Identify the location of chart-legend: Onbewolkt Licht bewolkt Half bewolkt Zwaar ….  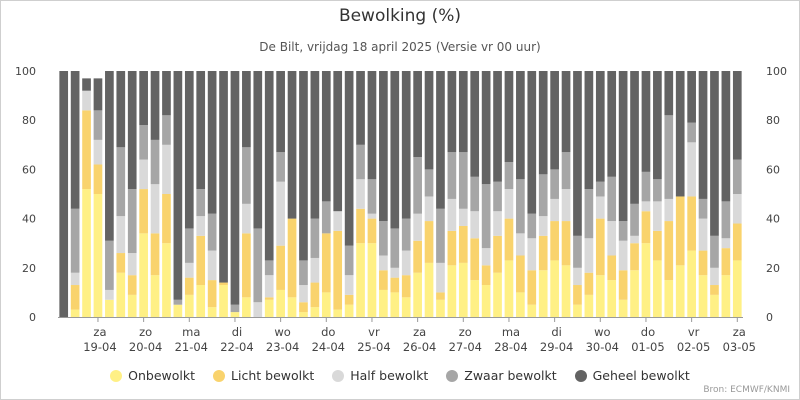
(400, 375).